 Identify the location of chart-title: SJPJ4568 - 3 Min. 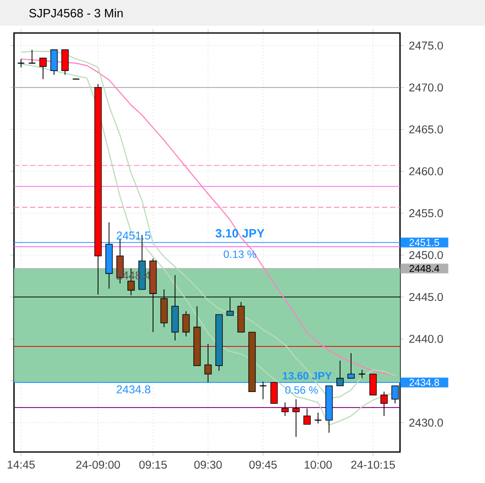
(76, 13).